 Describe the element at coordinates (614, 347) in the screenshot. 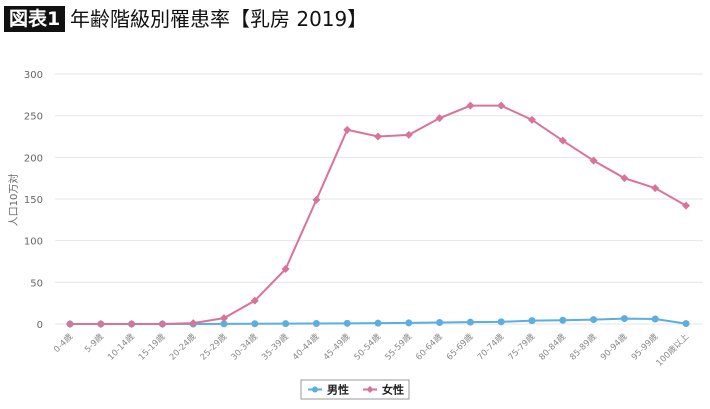

I see `x-tick-label: 90-94歳` at that location.